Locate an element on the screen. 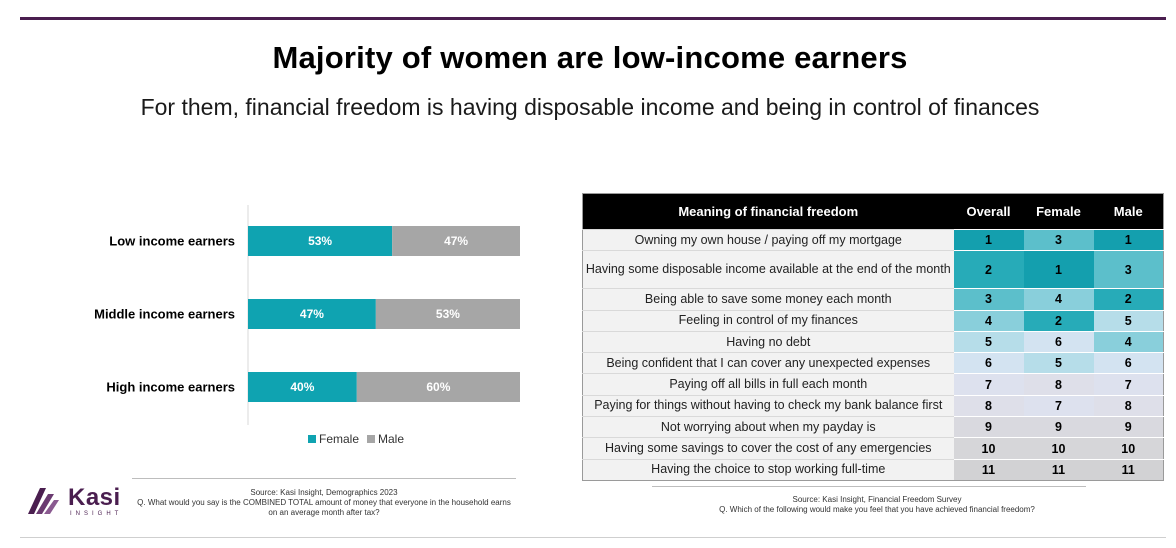  table-row: Having no debt 5 6 4 is located at coordinates (873, 341).